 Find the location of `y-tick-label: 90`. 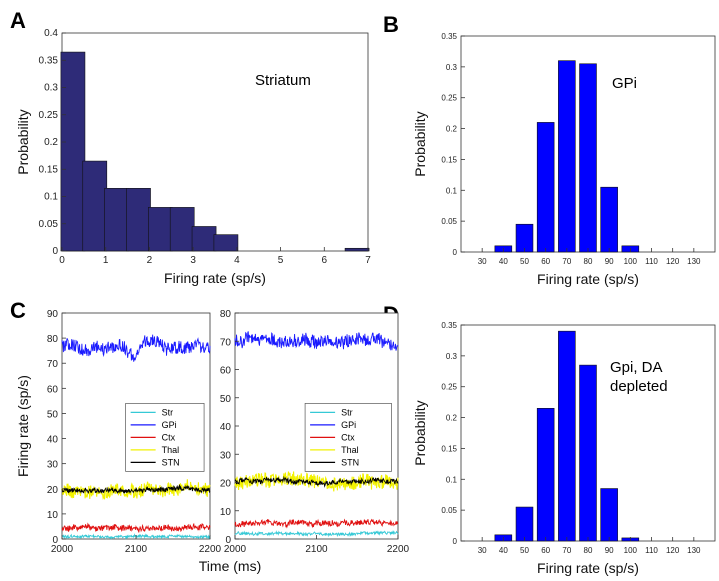

y-tick-label: 90 is located at coordinates (53, 314).